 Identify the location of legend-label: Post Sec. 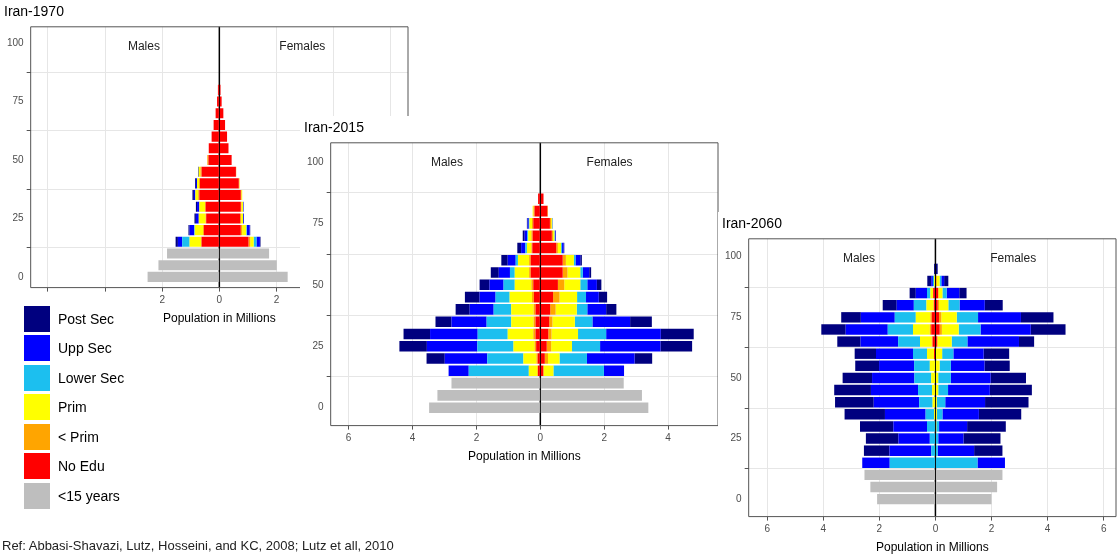
(86, 318).